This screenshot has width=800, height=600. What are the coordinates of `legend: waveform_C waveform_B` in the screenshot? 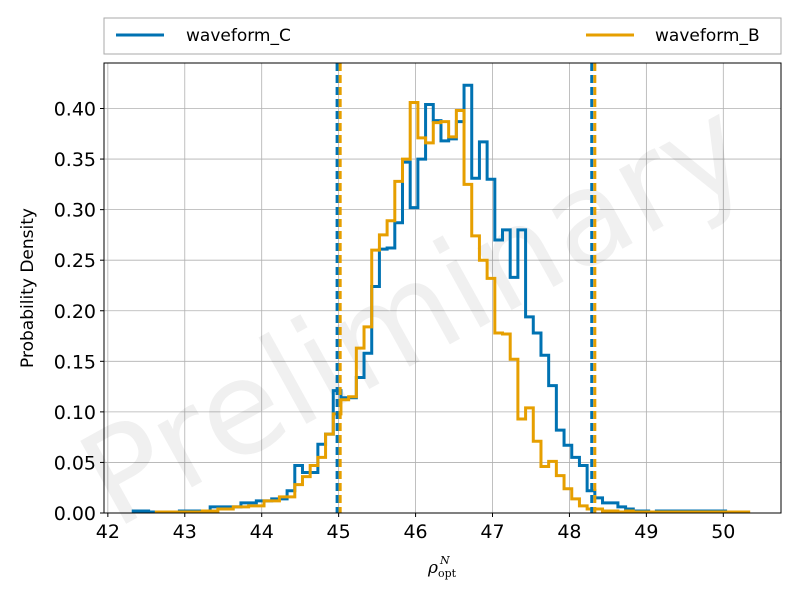 It's located at (442, 36).